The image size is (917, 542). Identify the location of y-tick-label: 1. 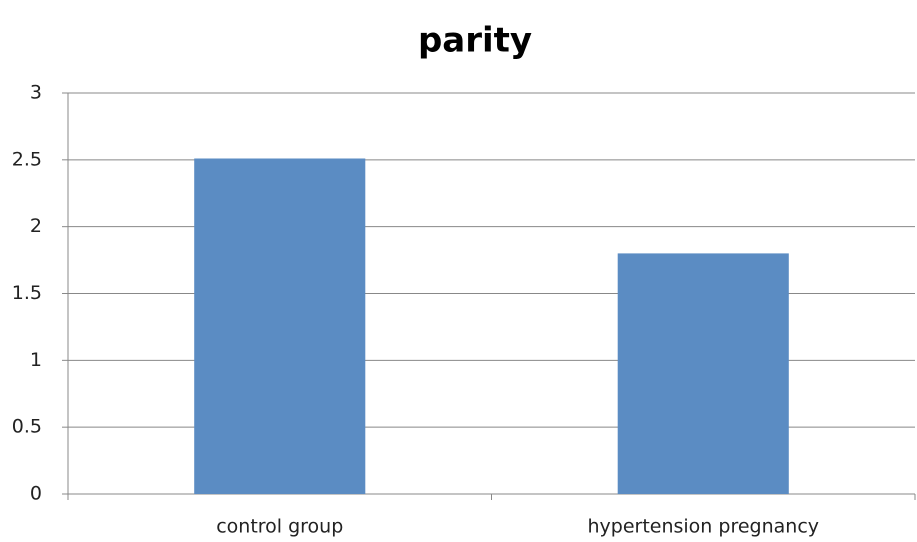
(36, 360).